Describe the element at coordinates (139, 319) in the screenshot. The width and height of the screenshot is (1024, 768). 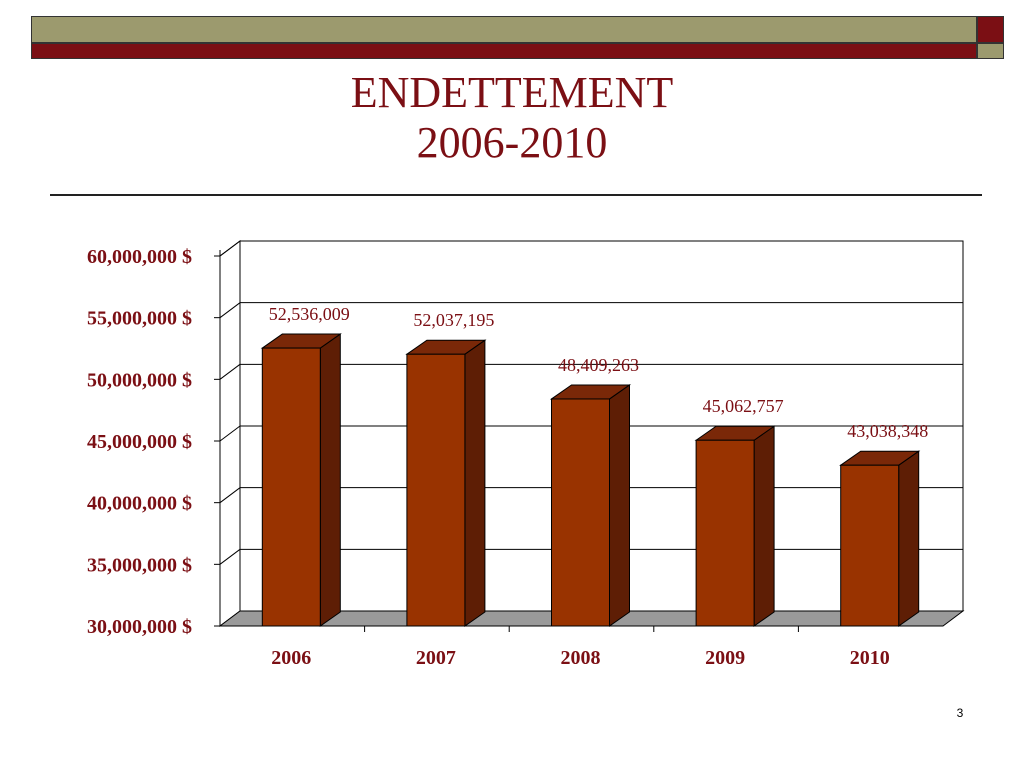
I see `y-tick-label: 55,000,000 $` at that location.